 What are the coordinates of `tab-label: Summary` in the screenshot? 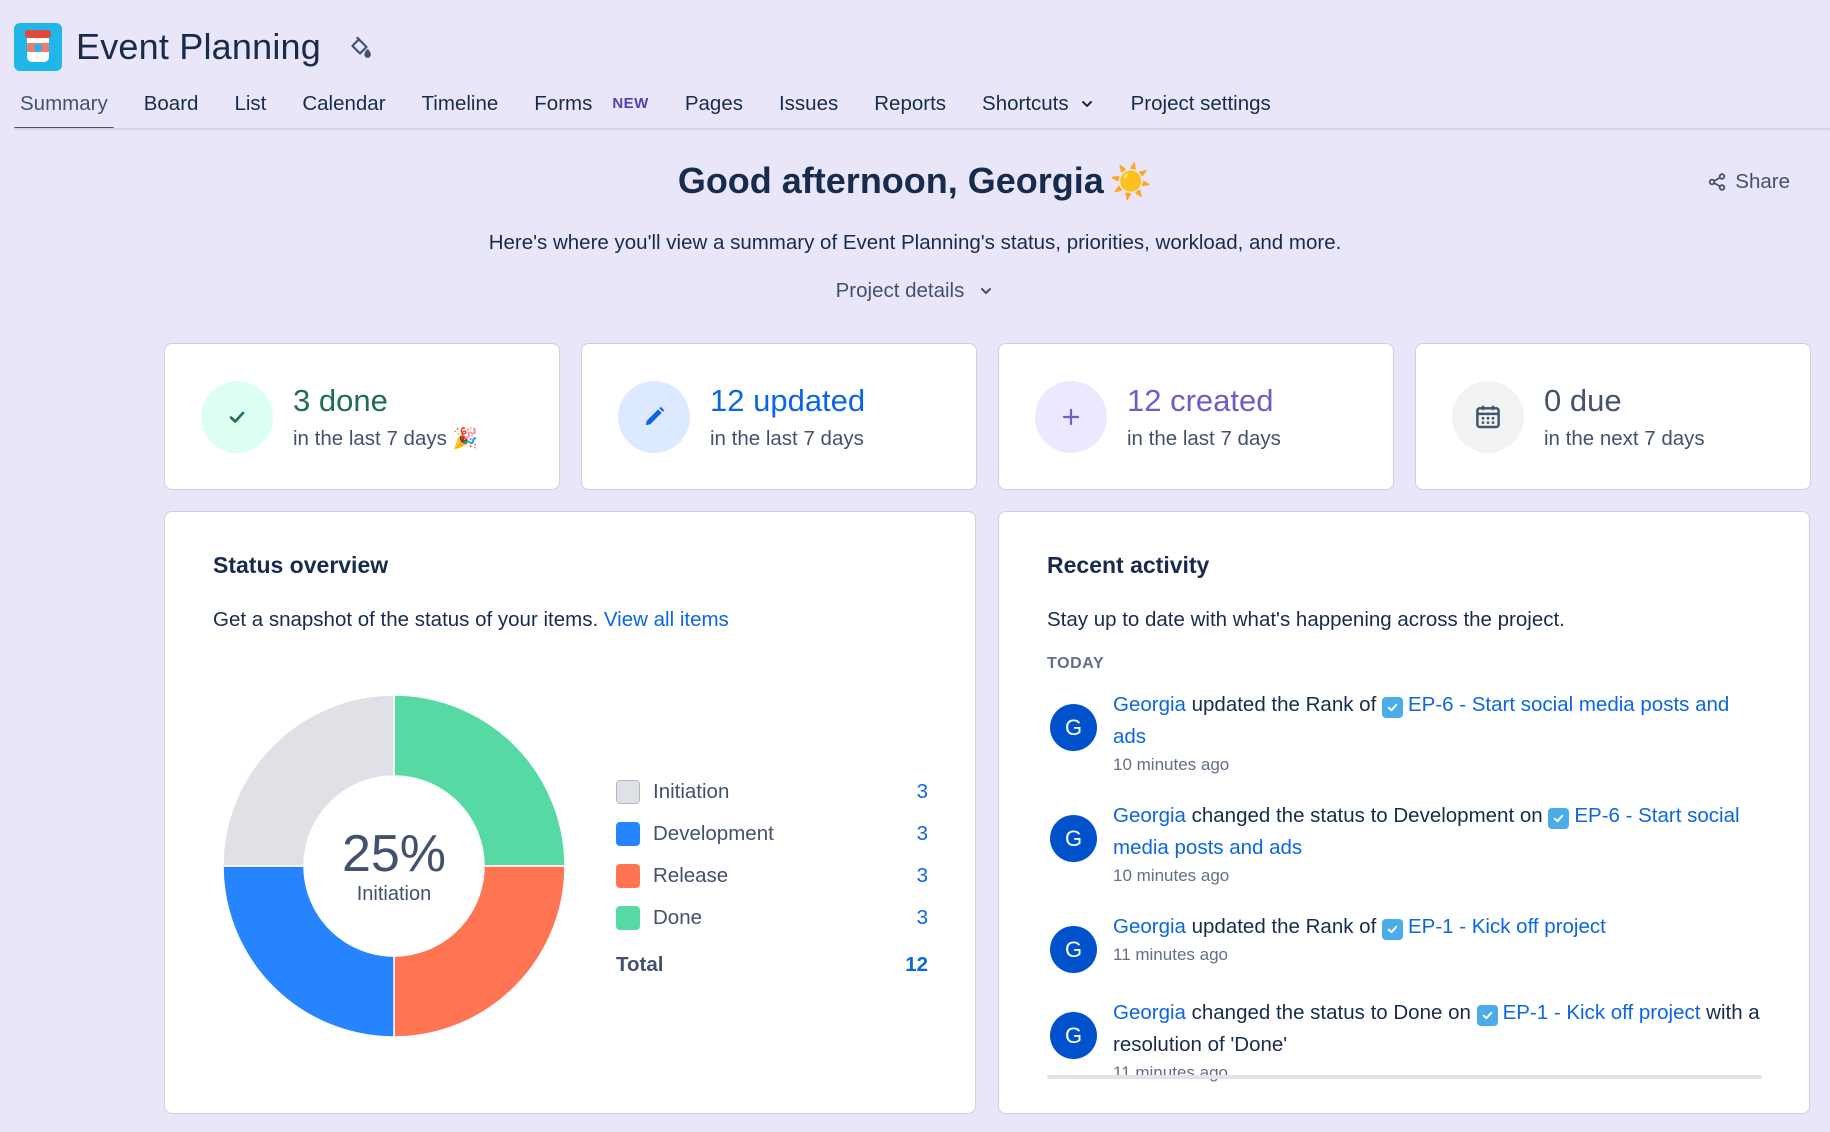 It's located at (64, 103).